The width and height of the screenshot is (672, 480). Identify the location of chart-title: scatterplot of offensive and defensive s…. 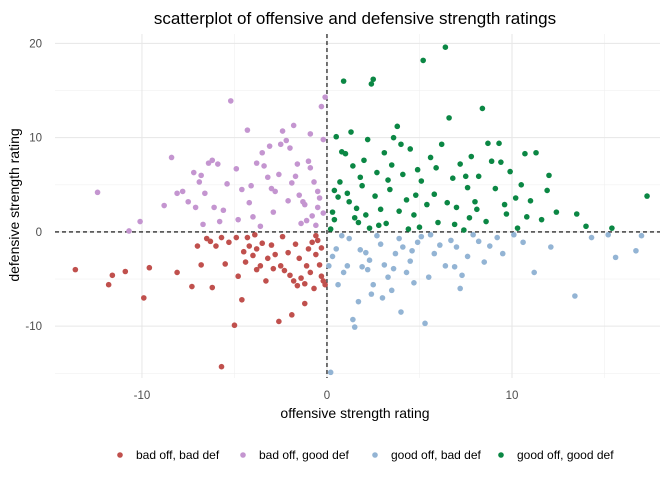
(355, 18).